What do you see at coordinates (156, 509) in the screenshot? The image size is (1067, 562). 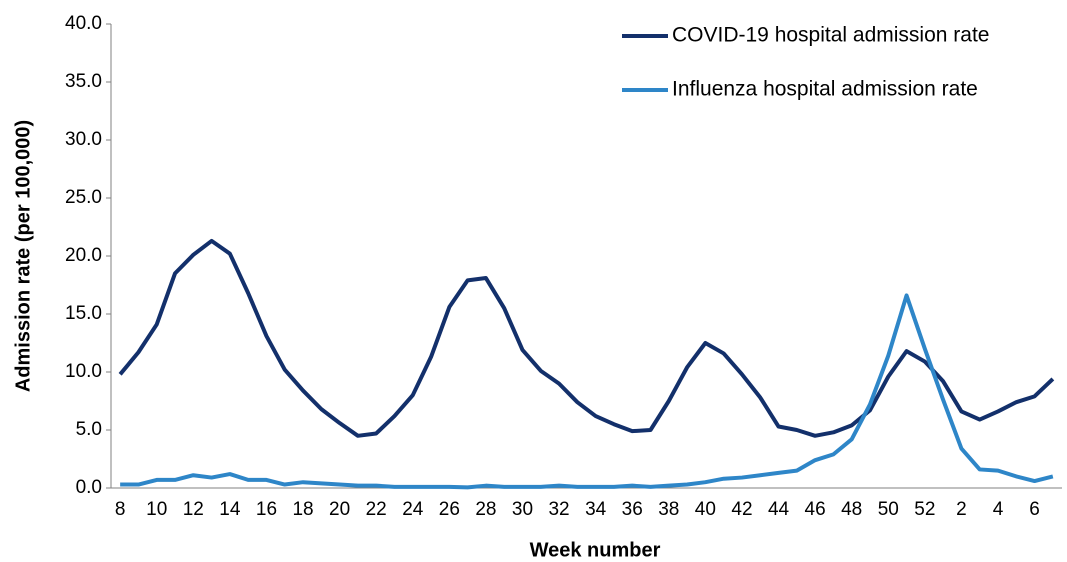 I see `x-tick-label: 10` at bounding box center [156, 509].